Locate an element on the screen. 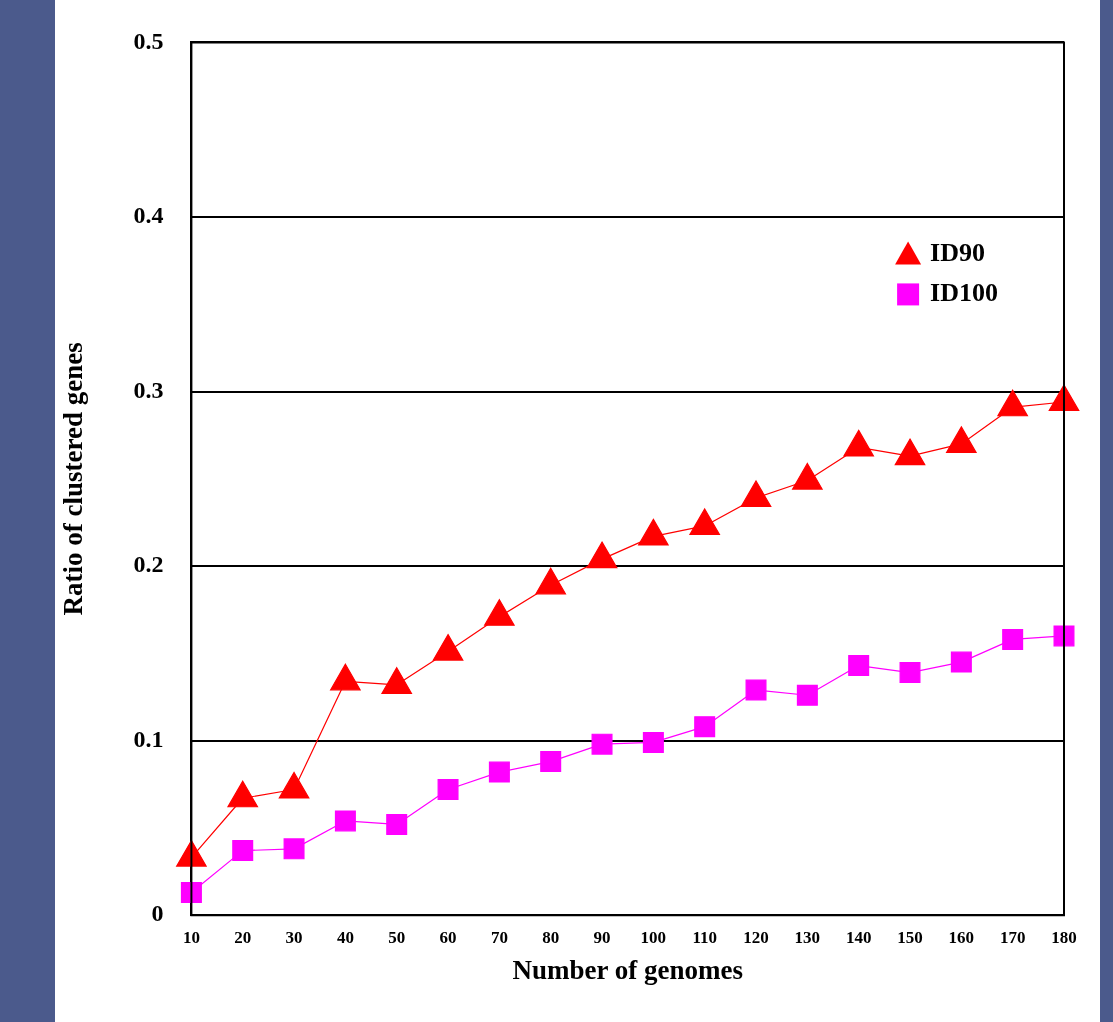 The image size is (1113, 1022). x-tick-label: 30 is located at coordinates (294, 937).